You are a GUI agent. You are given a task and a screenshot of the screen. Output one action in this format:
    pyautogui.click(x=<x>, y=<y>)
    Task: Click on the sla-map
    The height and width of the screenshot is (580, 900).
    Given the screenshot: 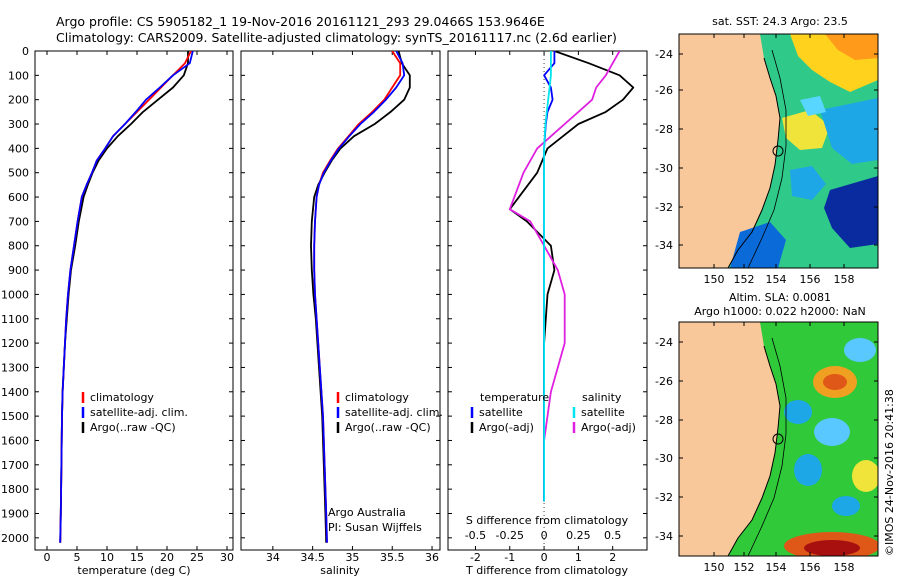 What is the action you would take?
    pyautogui.click(x=778, y=439)
    